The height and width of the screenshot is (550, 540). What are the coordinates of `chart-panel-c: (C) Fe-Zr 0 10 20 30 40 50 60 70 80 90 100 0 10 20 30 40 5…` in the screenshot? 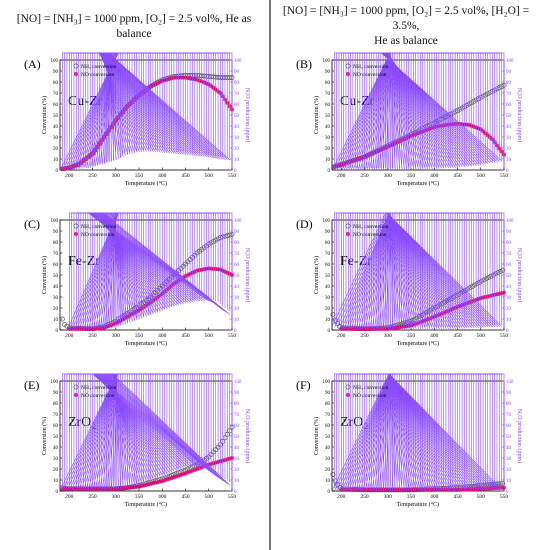 It's located at (137, 279).